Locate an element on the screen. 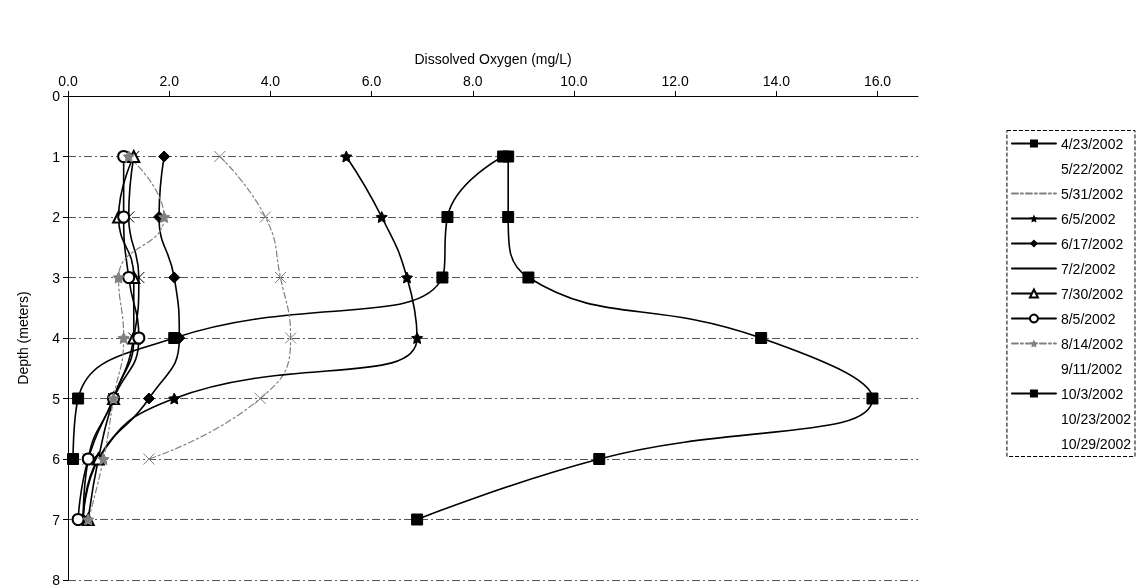 The width and height of the screenshot is (1143, 587). y-tick-label: 8 is located at coordinates (56, 579).